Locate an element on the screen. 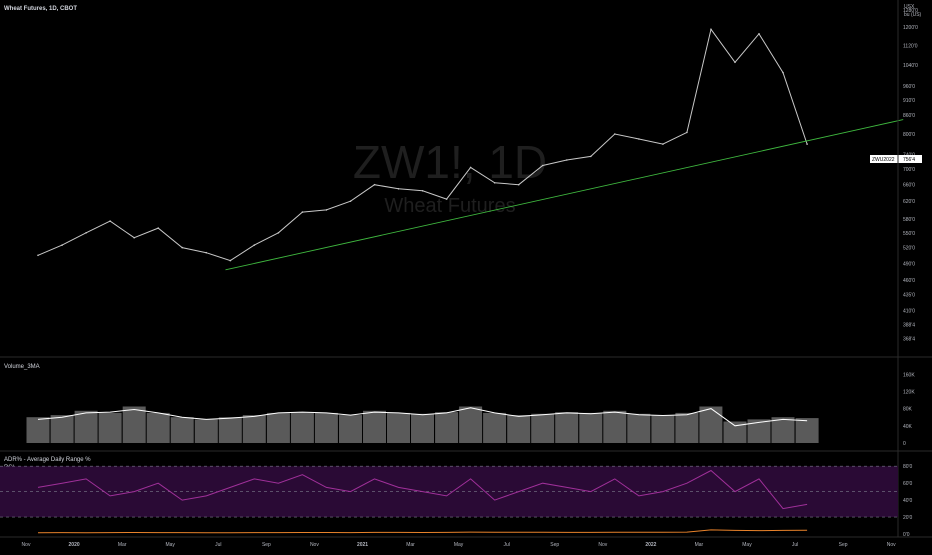  price-tick-label: 1040'0 is located at coordinates (910, 66).